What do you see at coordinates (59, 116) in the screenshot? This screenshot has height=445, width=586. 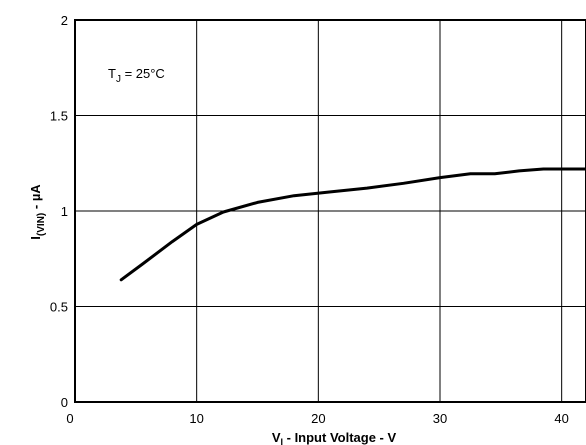 I see `y-tick-label: 1.5` at bounding box center [59, 116].